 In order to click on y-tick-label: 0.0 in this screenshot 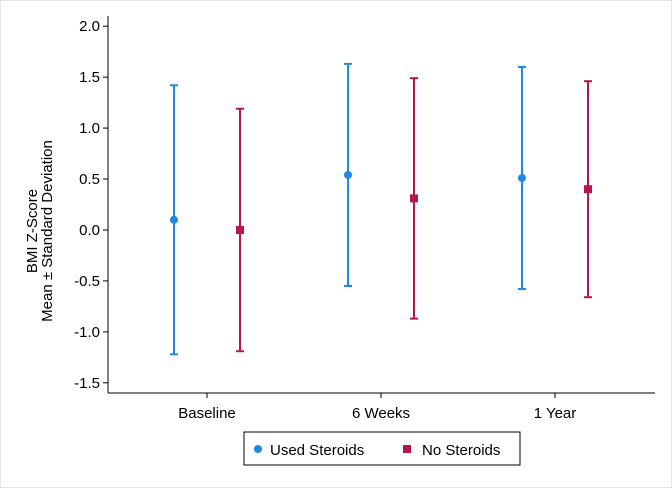, I will do `click(89, 230)`.